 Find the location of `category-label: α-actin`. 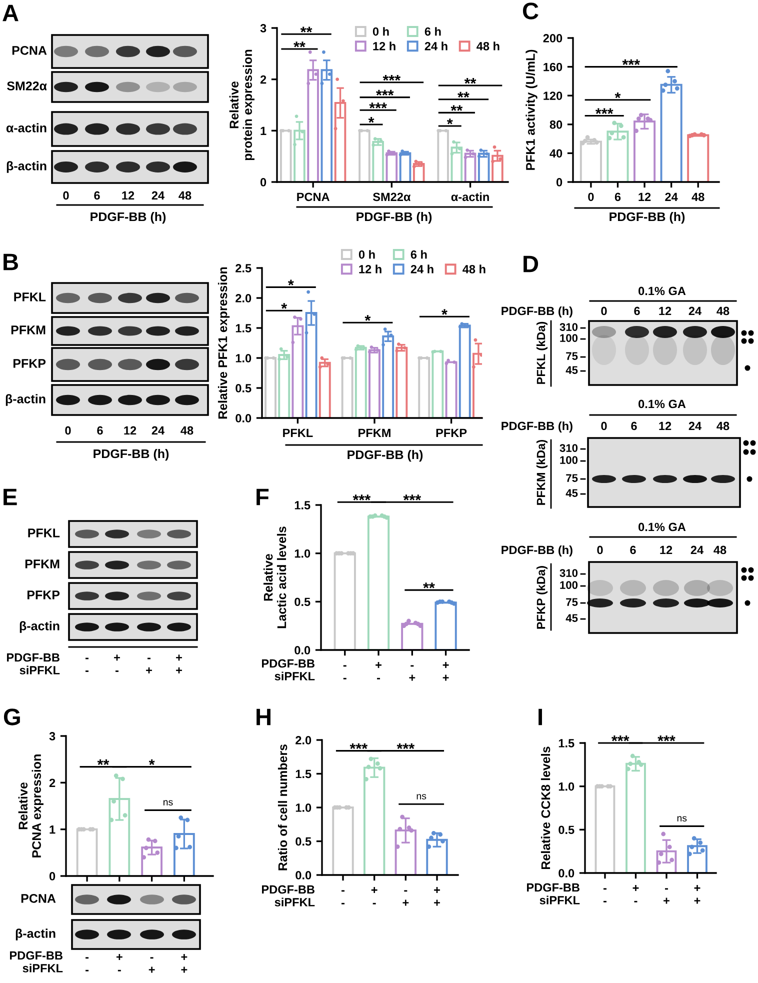

category-label: α-actin is located at coordinates (26, 127).